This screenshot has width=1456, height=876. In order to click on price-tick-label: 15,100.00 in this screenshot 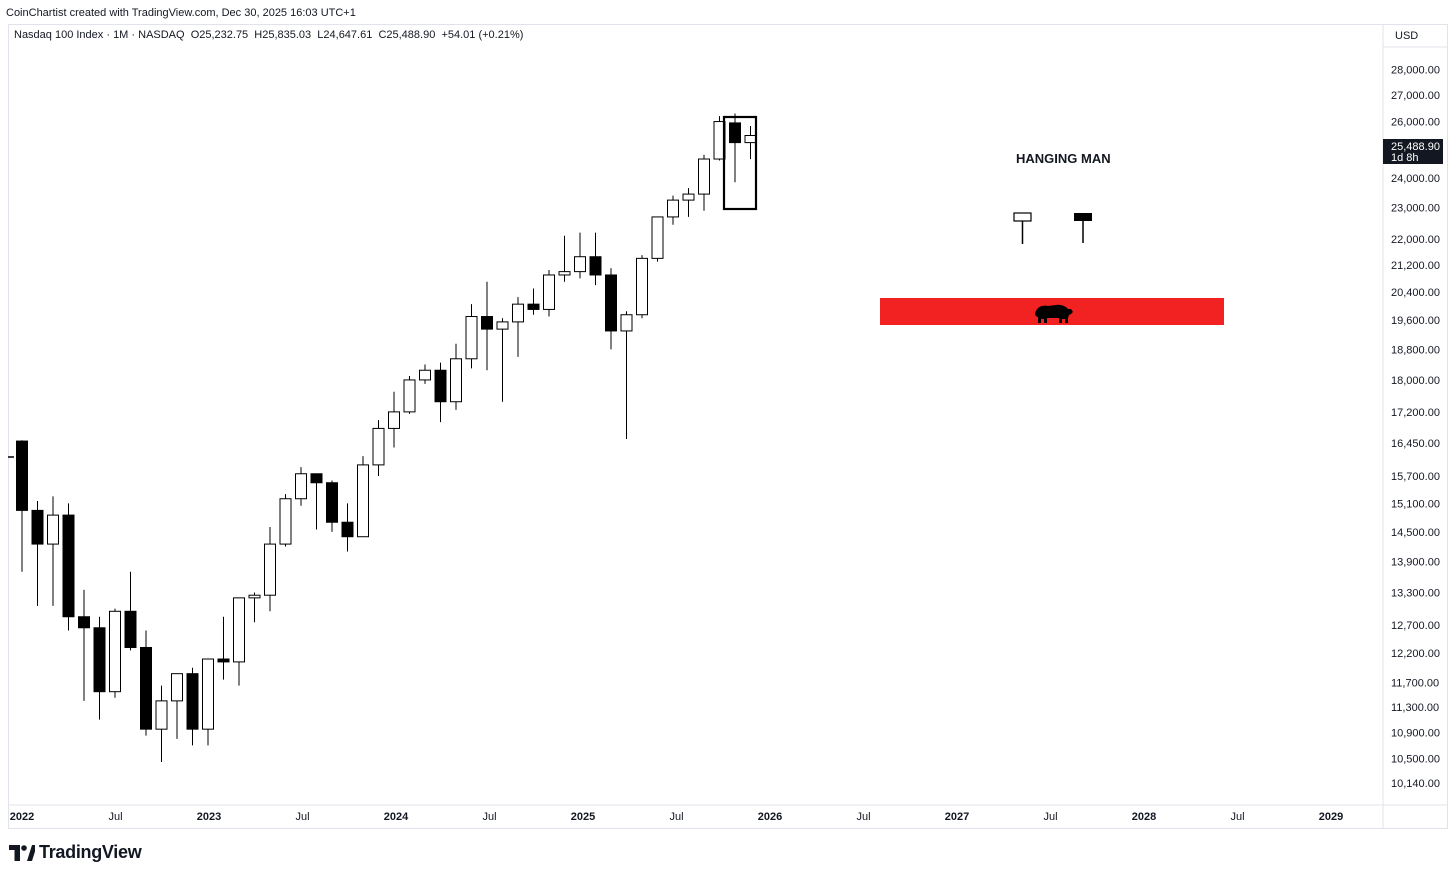, I will do `click(1415, 504)`.